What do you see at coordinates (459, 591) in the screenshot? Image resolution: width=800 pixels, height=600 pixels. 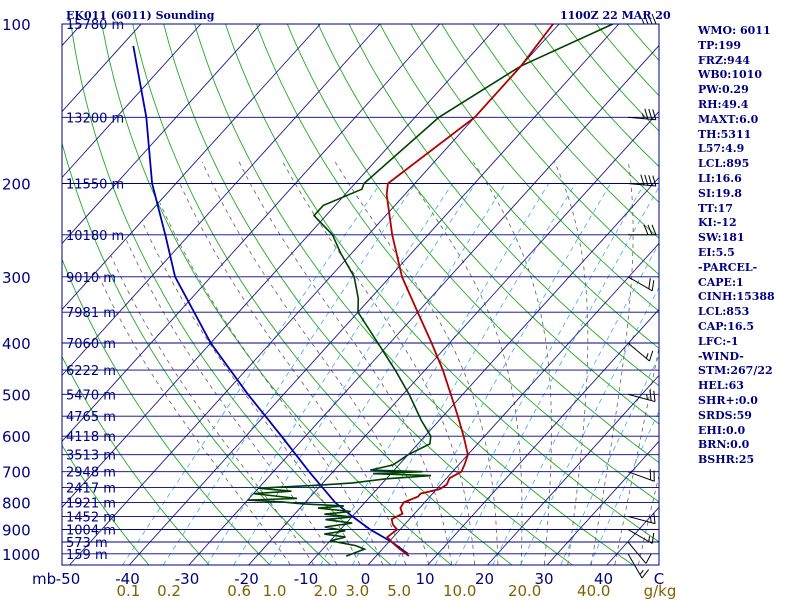 I see `mixing-ratio-tick-label: 10.0` at bounding box center [459, 591].